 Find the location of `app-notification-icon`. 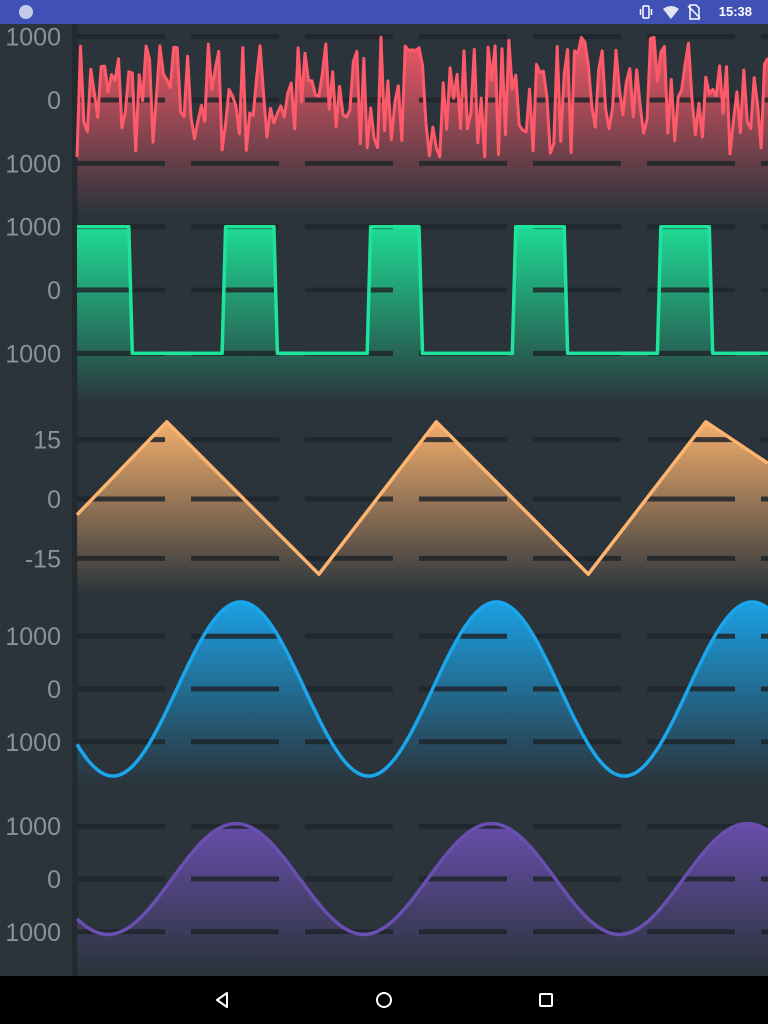

app-notification-icon is located at coordinates (26, 12).